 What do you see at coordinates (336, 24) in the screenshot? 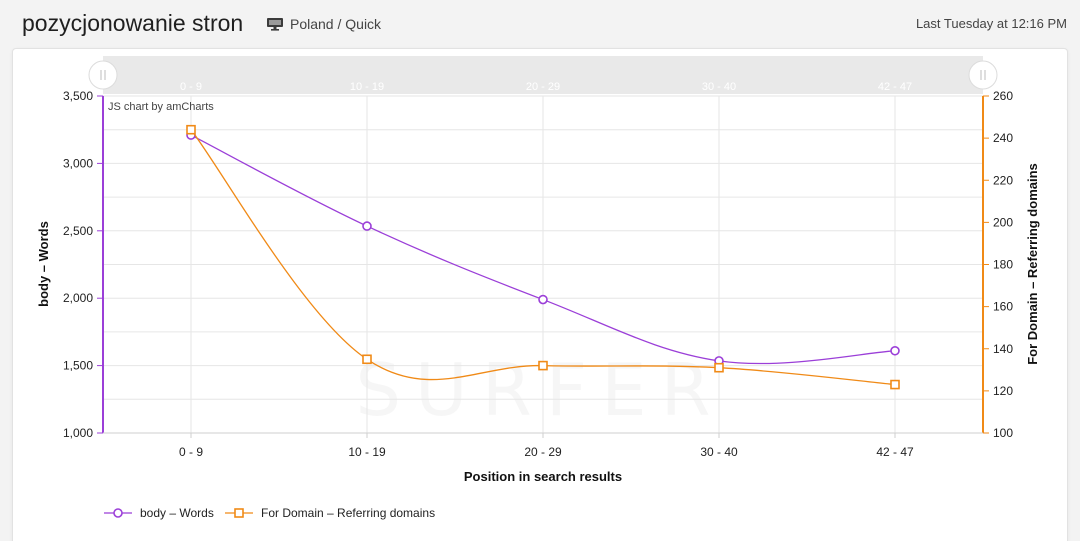
I see `region-label: Poland / Quick` at bounding box center [336, 24].